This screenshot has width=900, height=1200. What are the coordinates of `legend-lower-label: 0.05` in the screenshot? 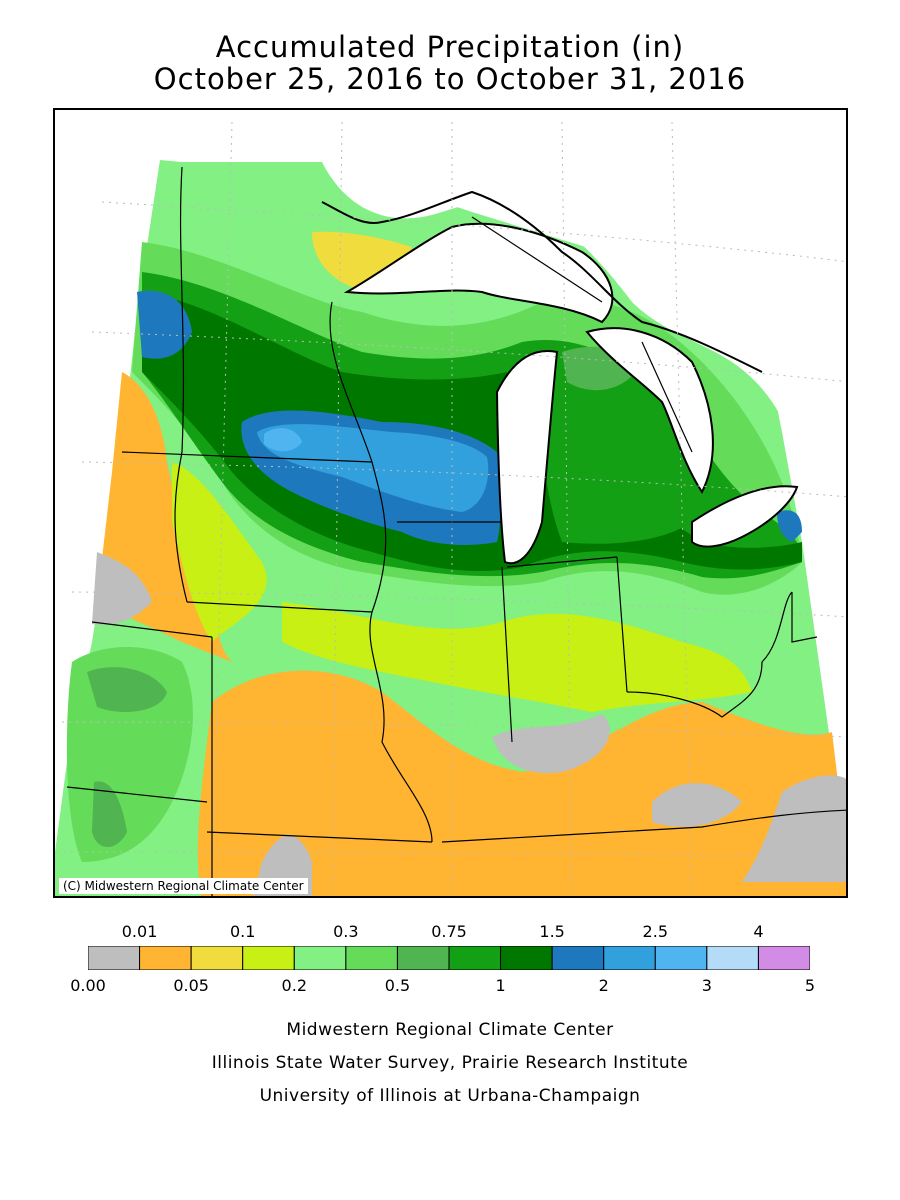 It's located at (191, 985).